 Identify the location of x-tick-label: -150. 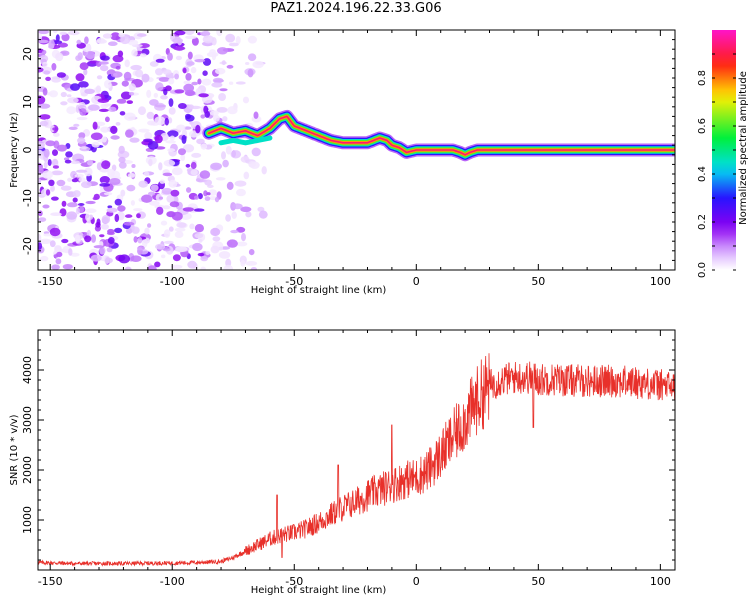
(50, 581).